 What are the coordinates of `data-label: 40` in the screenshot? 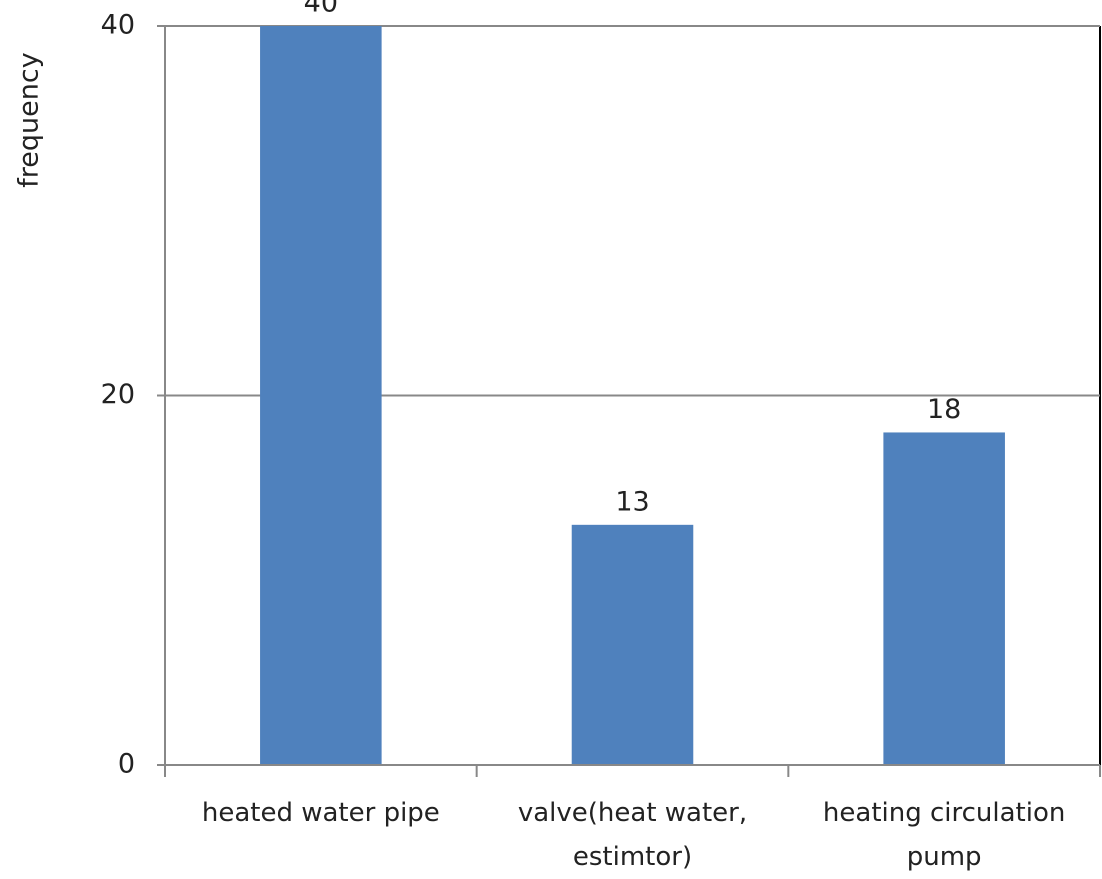 It's located at (321, 9).